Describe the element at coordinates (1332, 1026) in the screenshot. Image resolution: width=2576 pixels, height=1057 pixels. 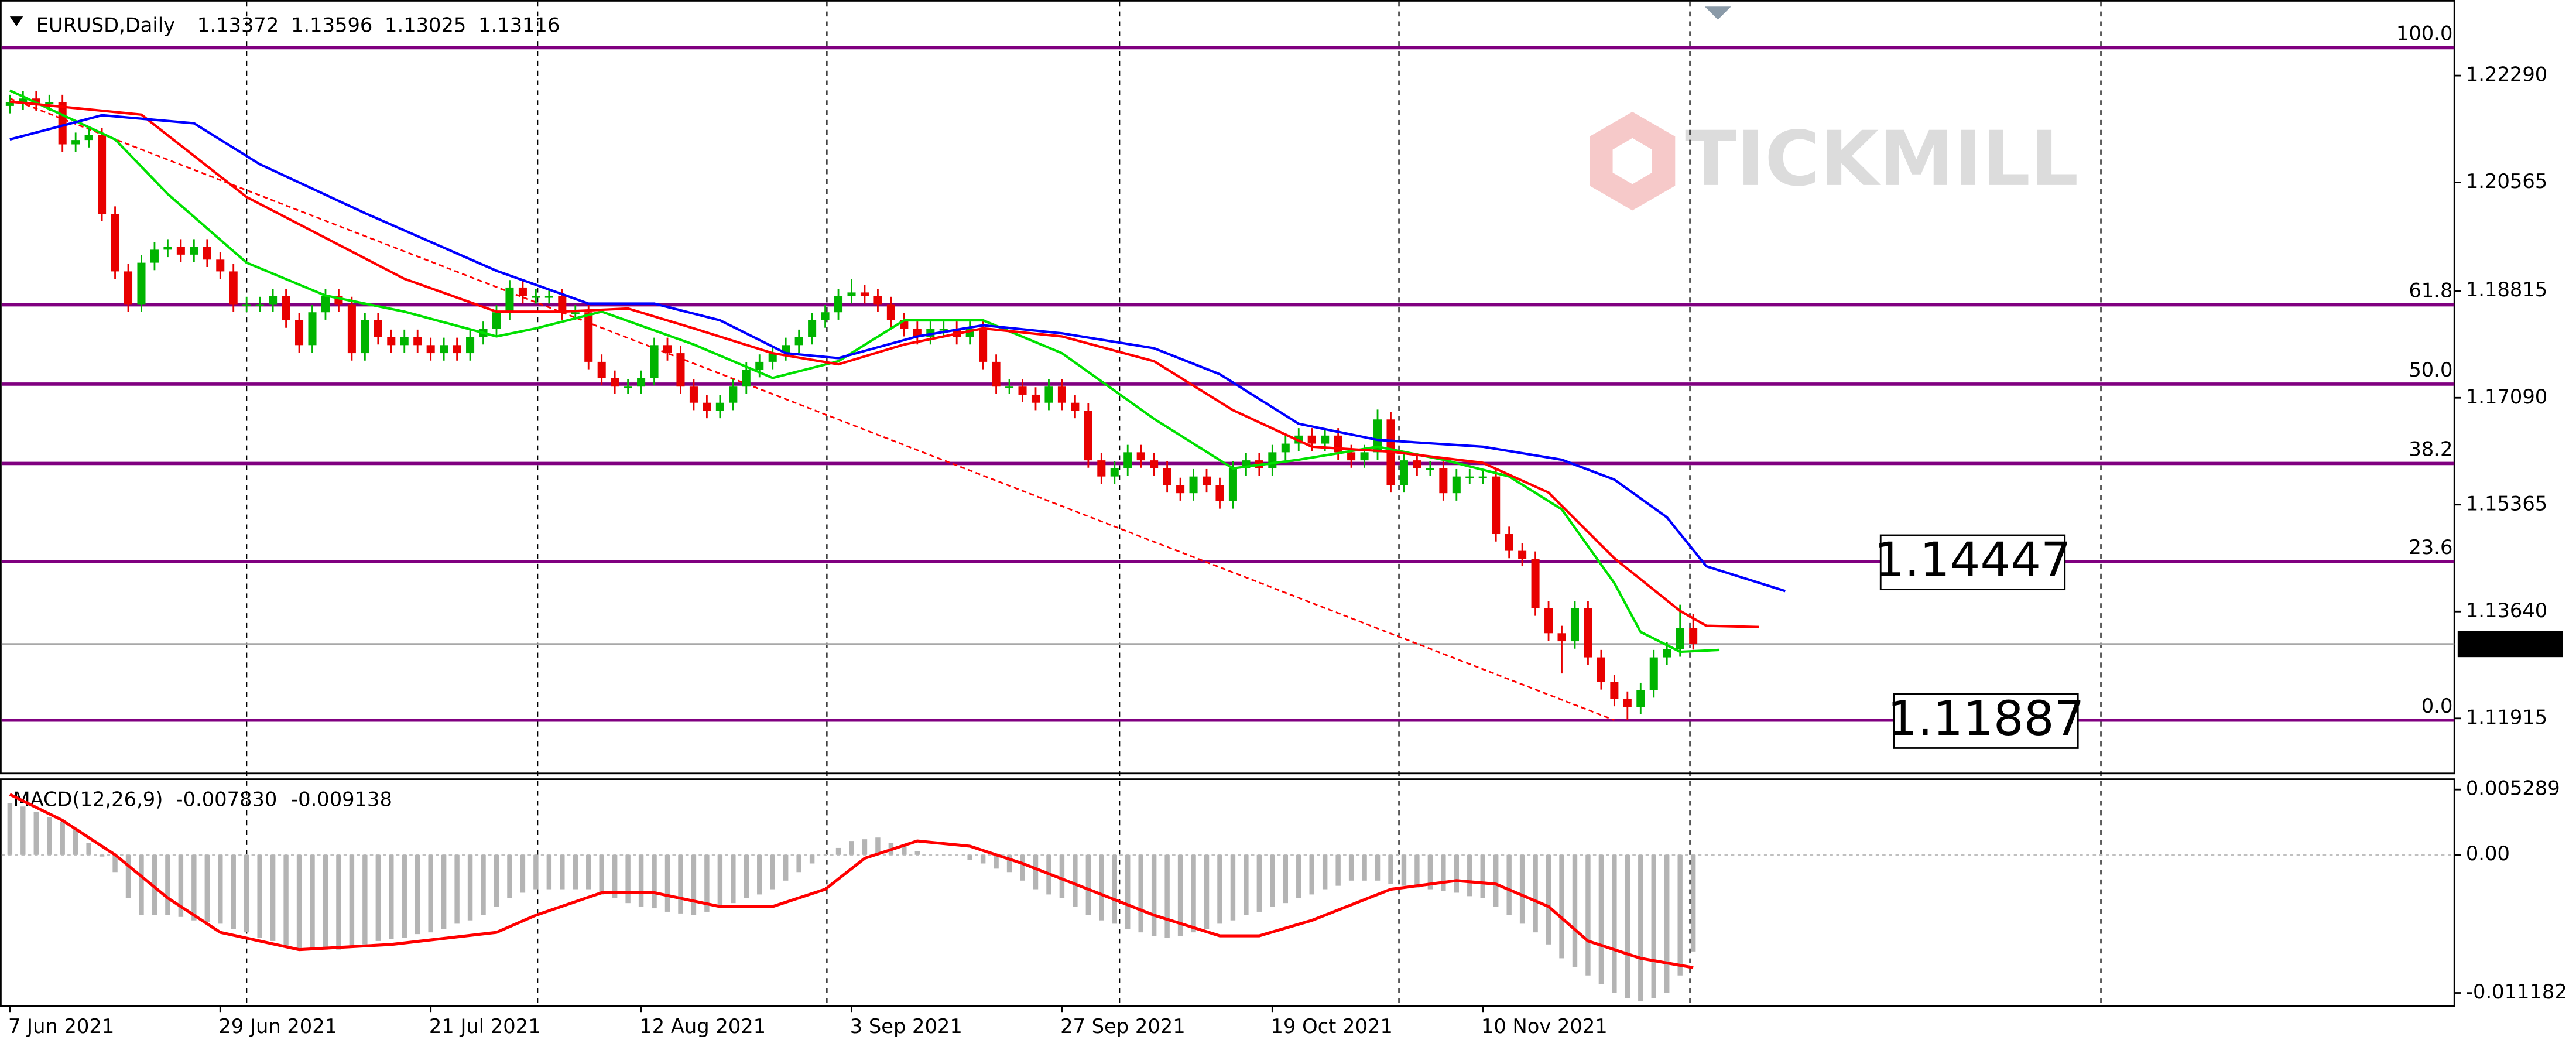
I see `x-tick-label: 19 Oct 2021` at that location.